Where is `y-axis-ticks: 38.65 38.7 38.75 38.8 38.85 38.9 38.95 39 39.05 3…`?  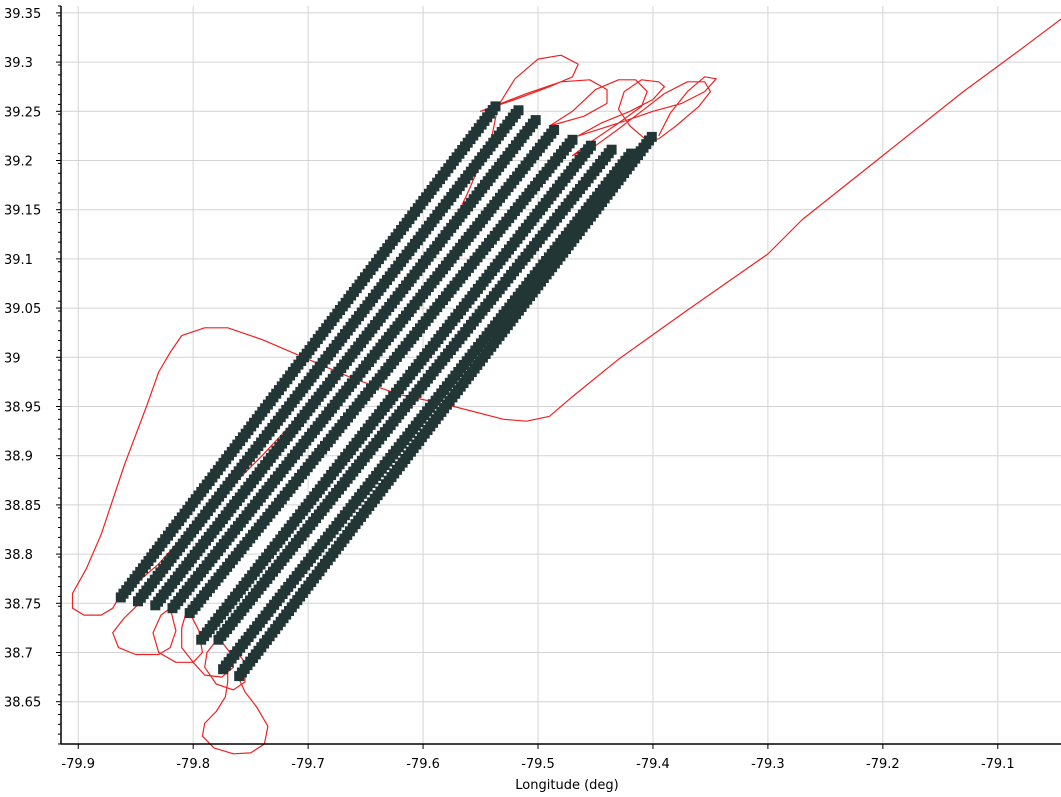 y-axis-ticks: 38.65 38.7 38.75 38.8 38.85 38.9 38.95 39 39.05 3… is located at coordinates (32, 375).